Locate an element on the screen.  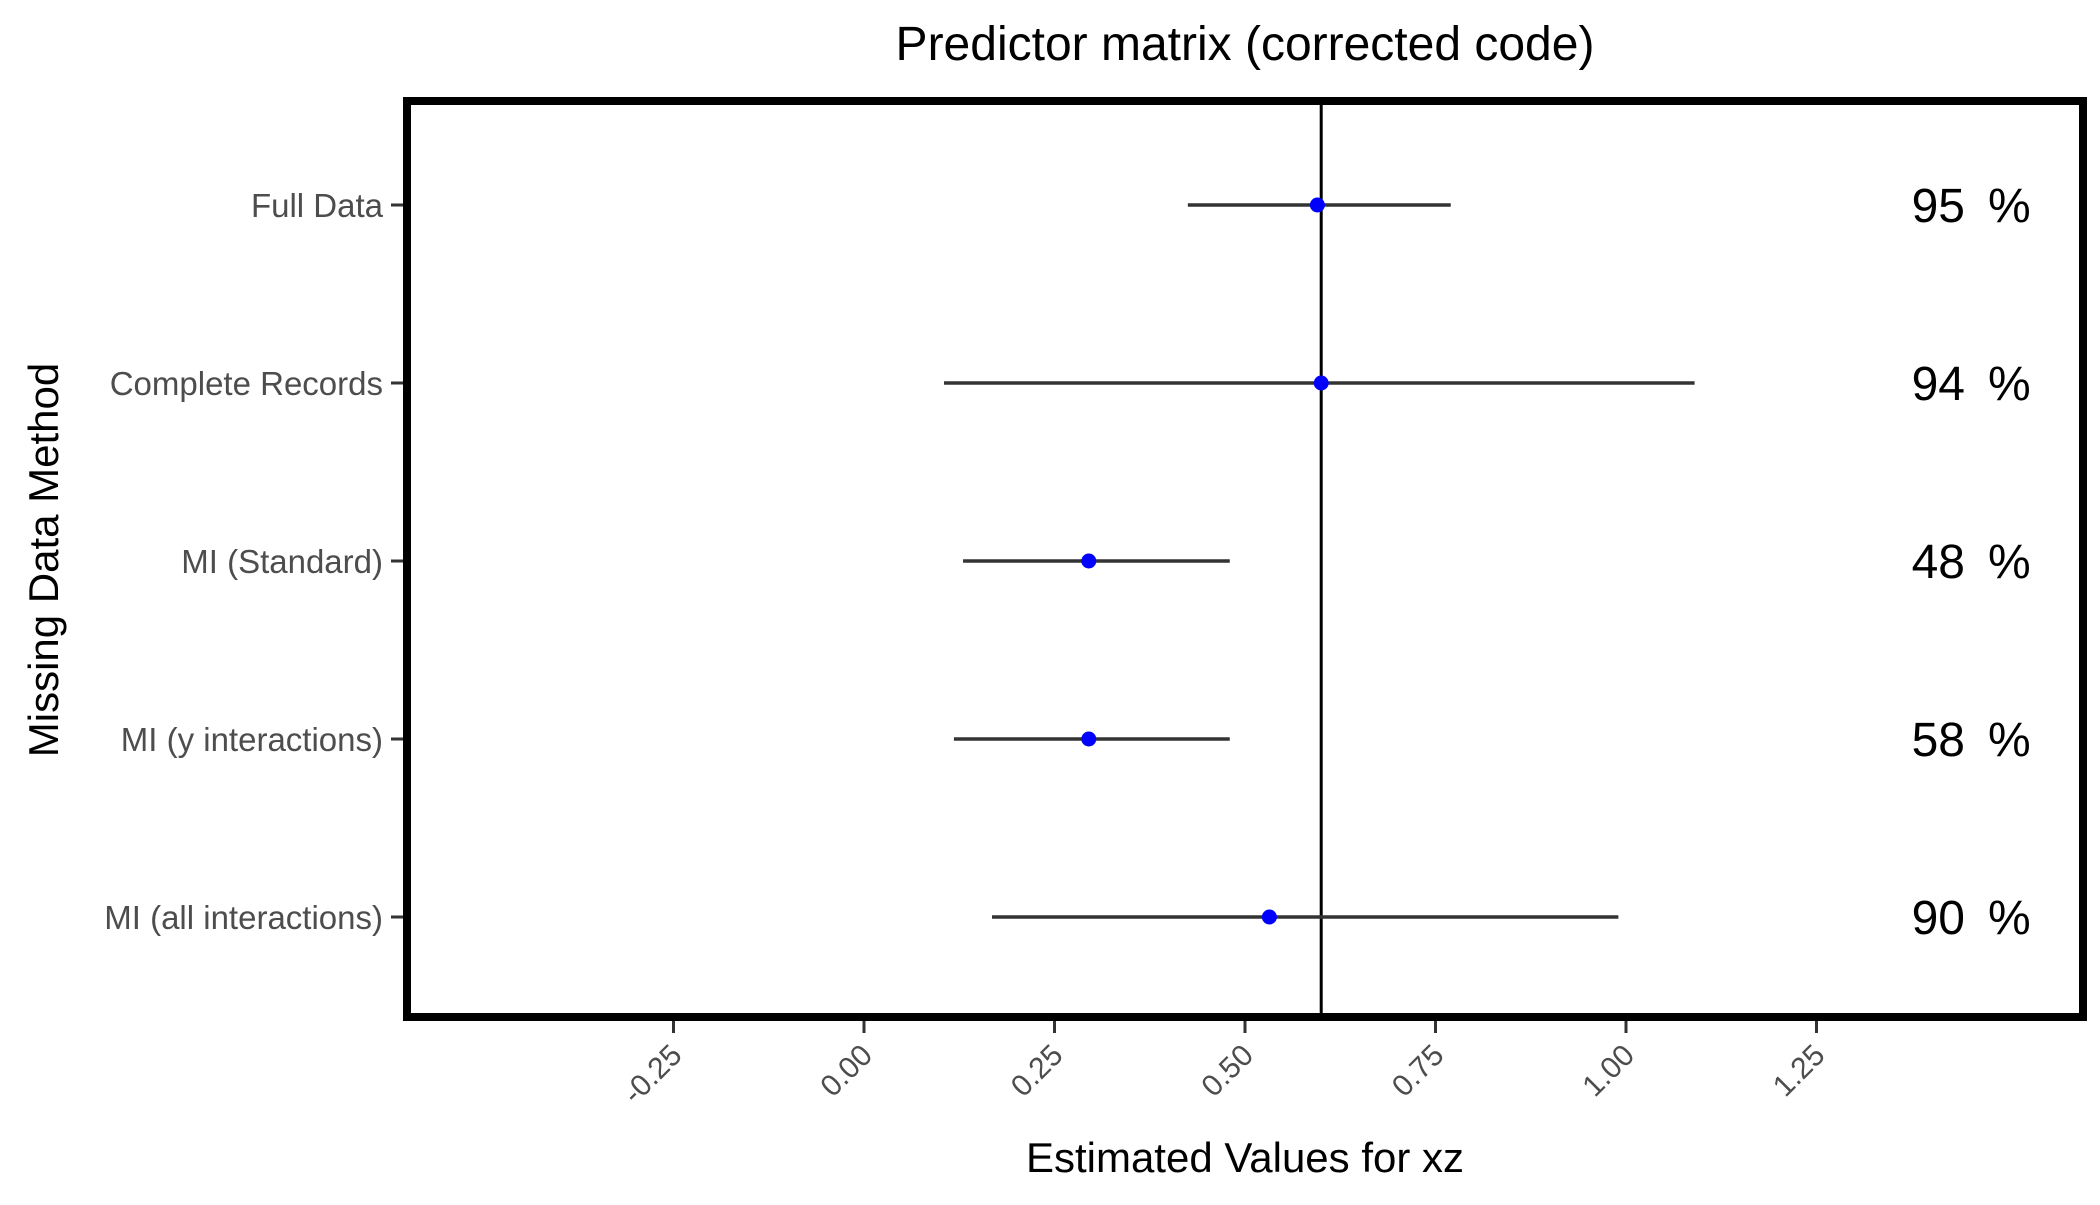
x-tick-label: 1.25 is located at coordinates (1799, 1071).